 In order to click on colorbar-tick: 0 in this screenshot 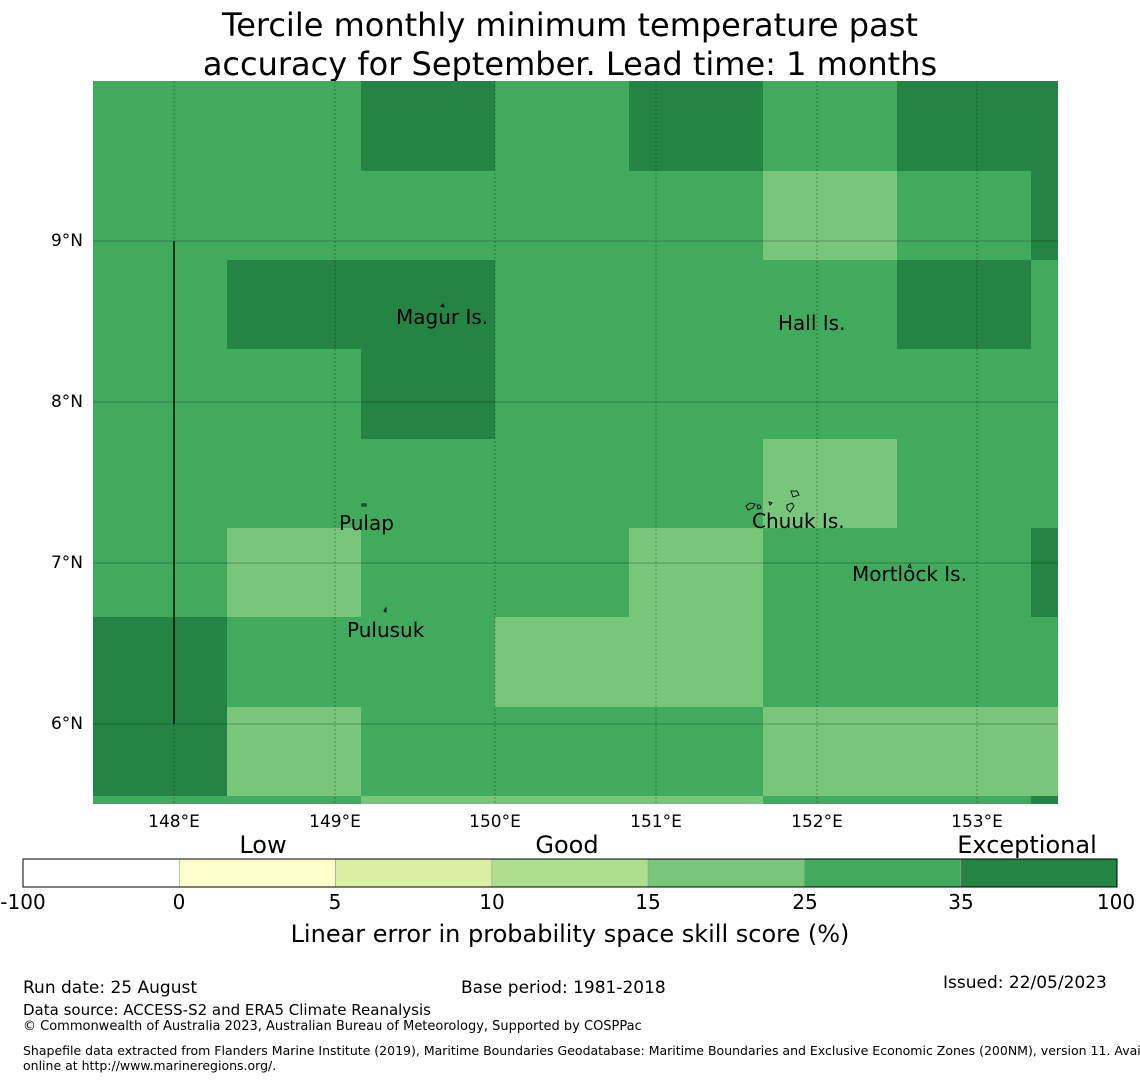, I will do `click(179, 902)`.